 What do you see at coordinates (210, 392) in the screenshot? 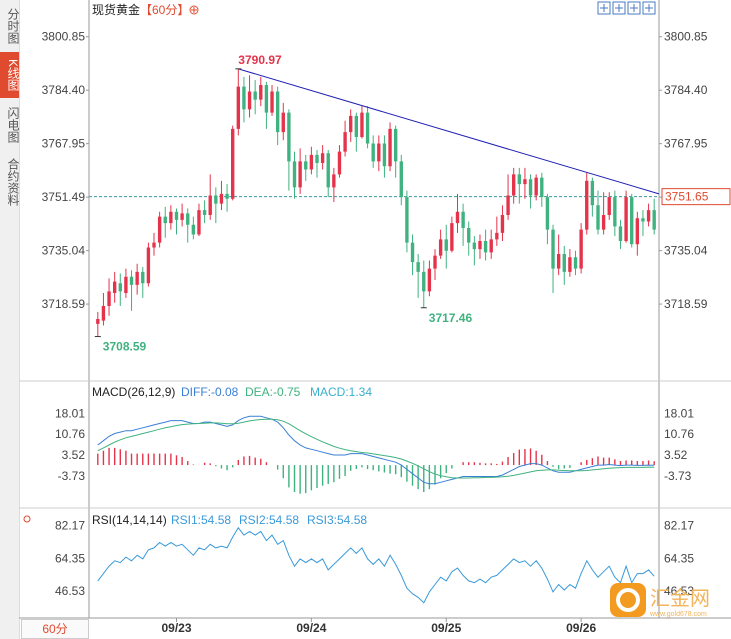
I see `macd-diff-label: DIFF:-0.08` at bounding box center [210, 392].